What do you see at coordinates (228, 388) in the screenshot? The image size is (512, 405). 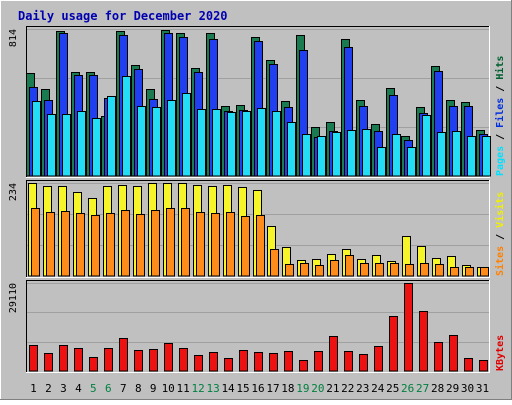 I see `x-tick-label-day-14: 14` at bounding box center [228, 388].